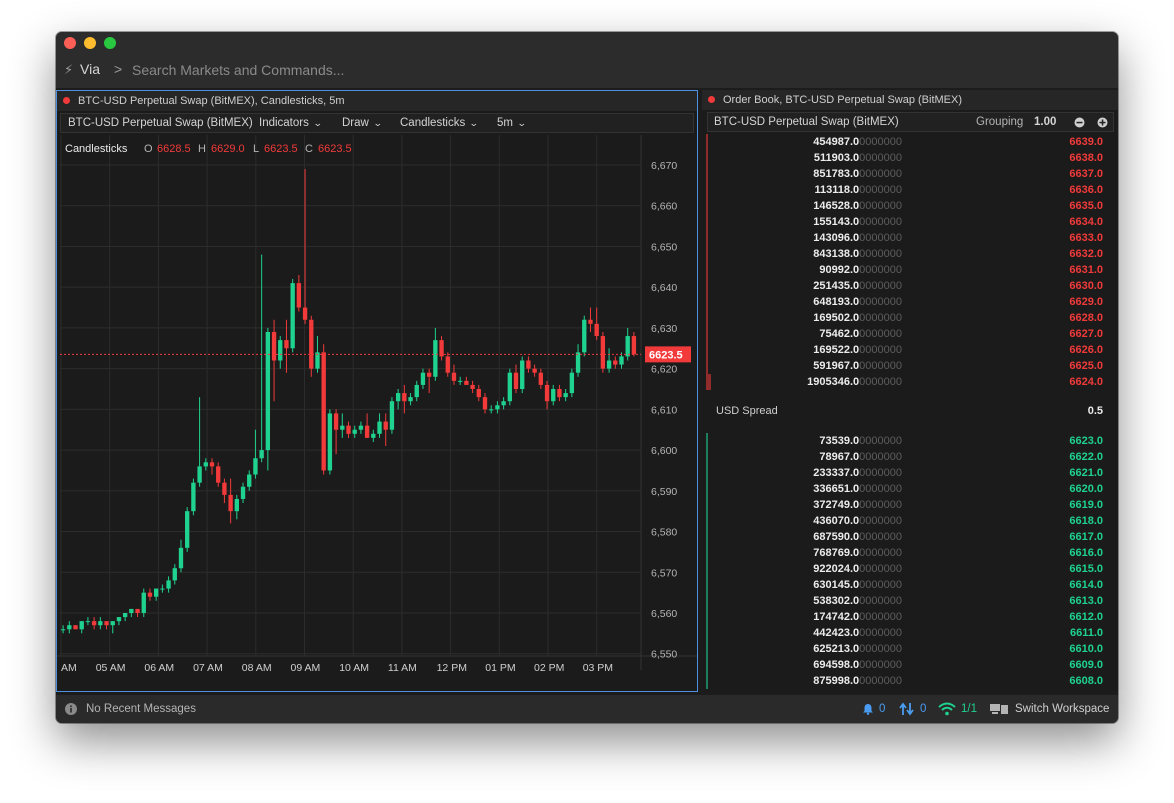  I want to click on bid-quantity: 538302.00000000, so click(857, 601).